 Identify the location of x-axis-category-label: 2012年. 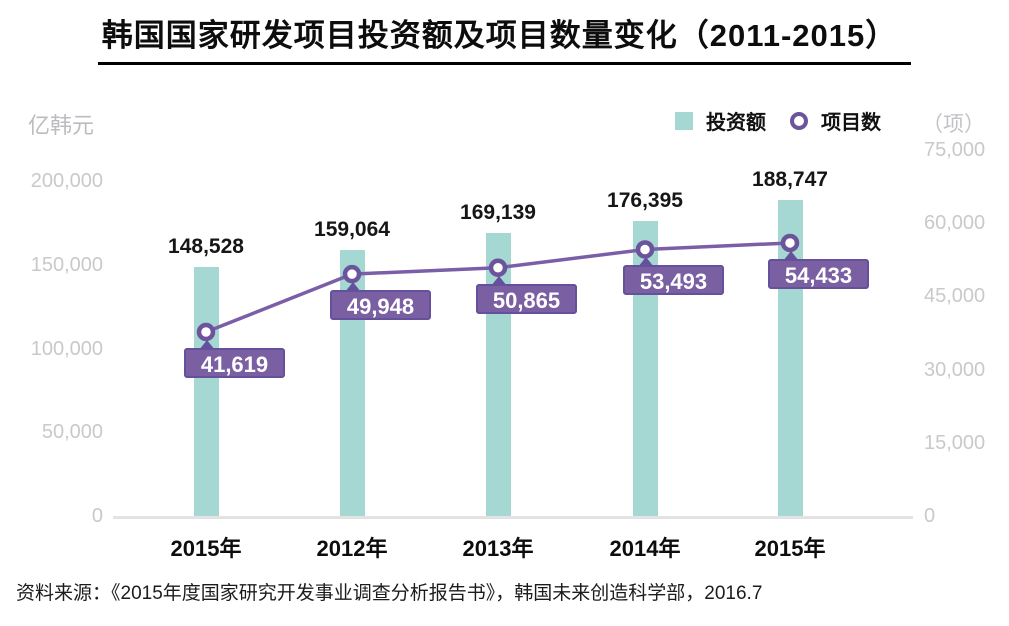
(352, 548).